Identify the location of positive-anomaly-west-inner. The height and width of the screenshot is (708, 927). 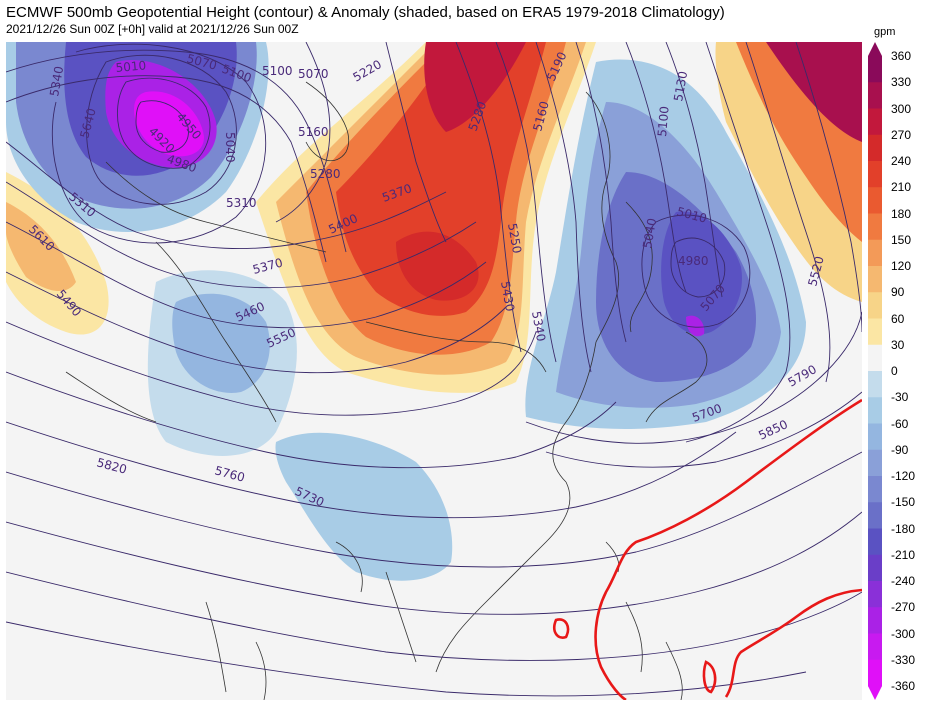
(41, 247).